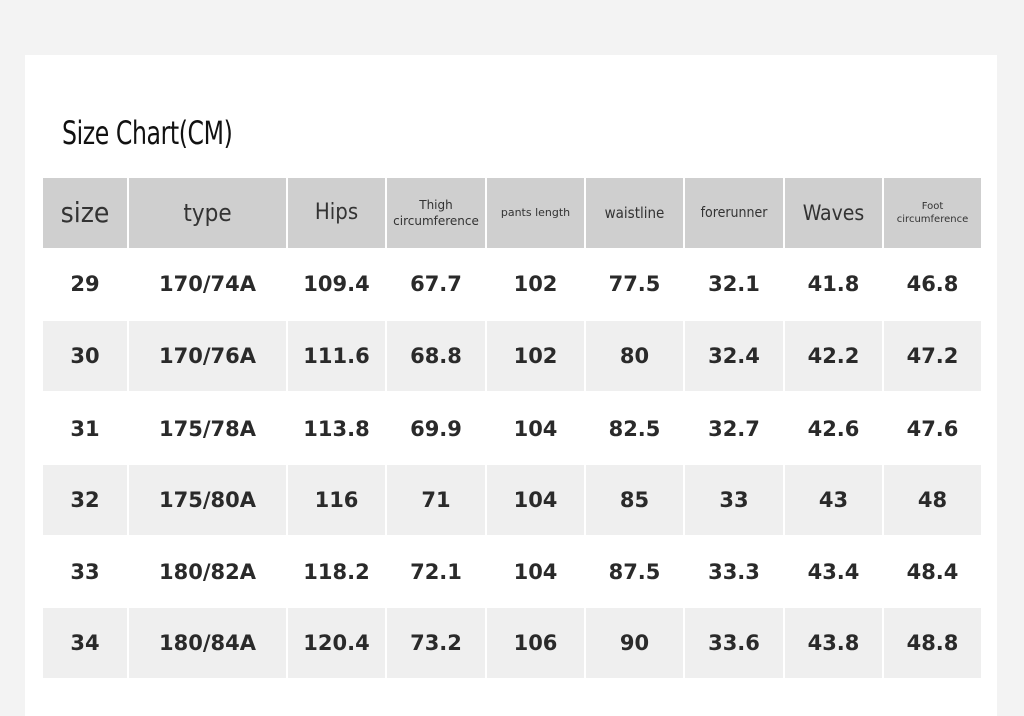 The height and width of the screenshot is (716, 1024). I want to click on table-cell: 73.2, so click(436, 643).